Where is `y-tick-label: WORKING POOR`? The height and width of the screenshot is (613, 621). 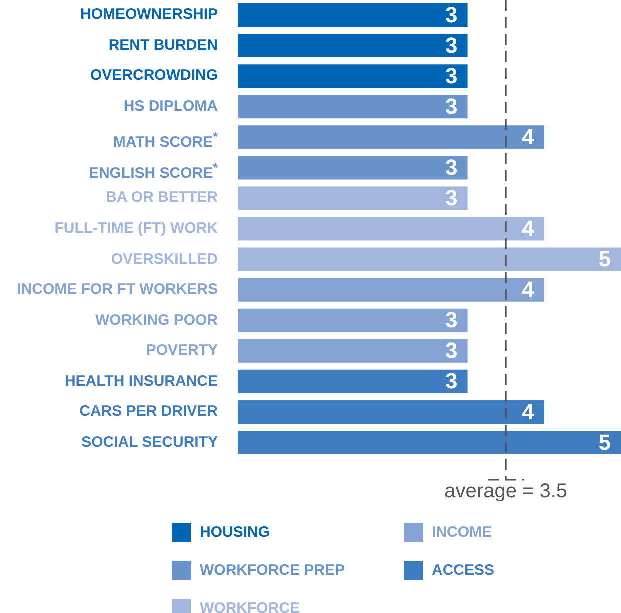
y-tick-label: WORKING POOR is located at coordinates (157, 320).